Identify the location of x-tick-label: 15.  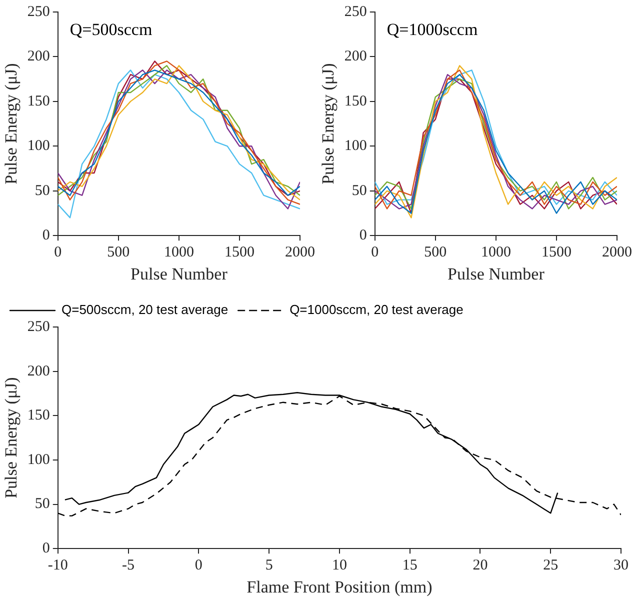
(410, 566).